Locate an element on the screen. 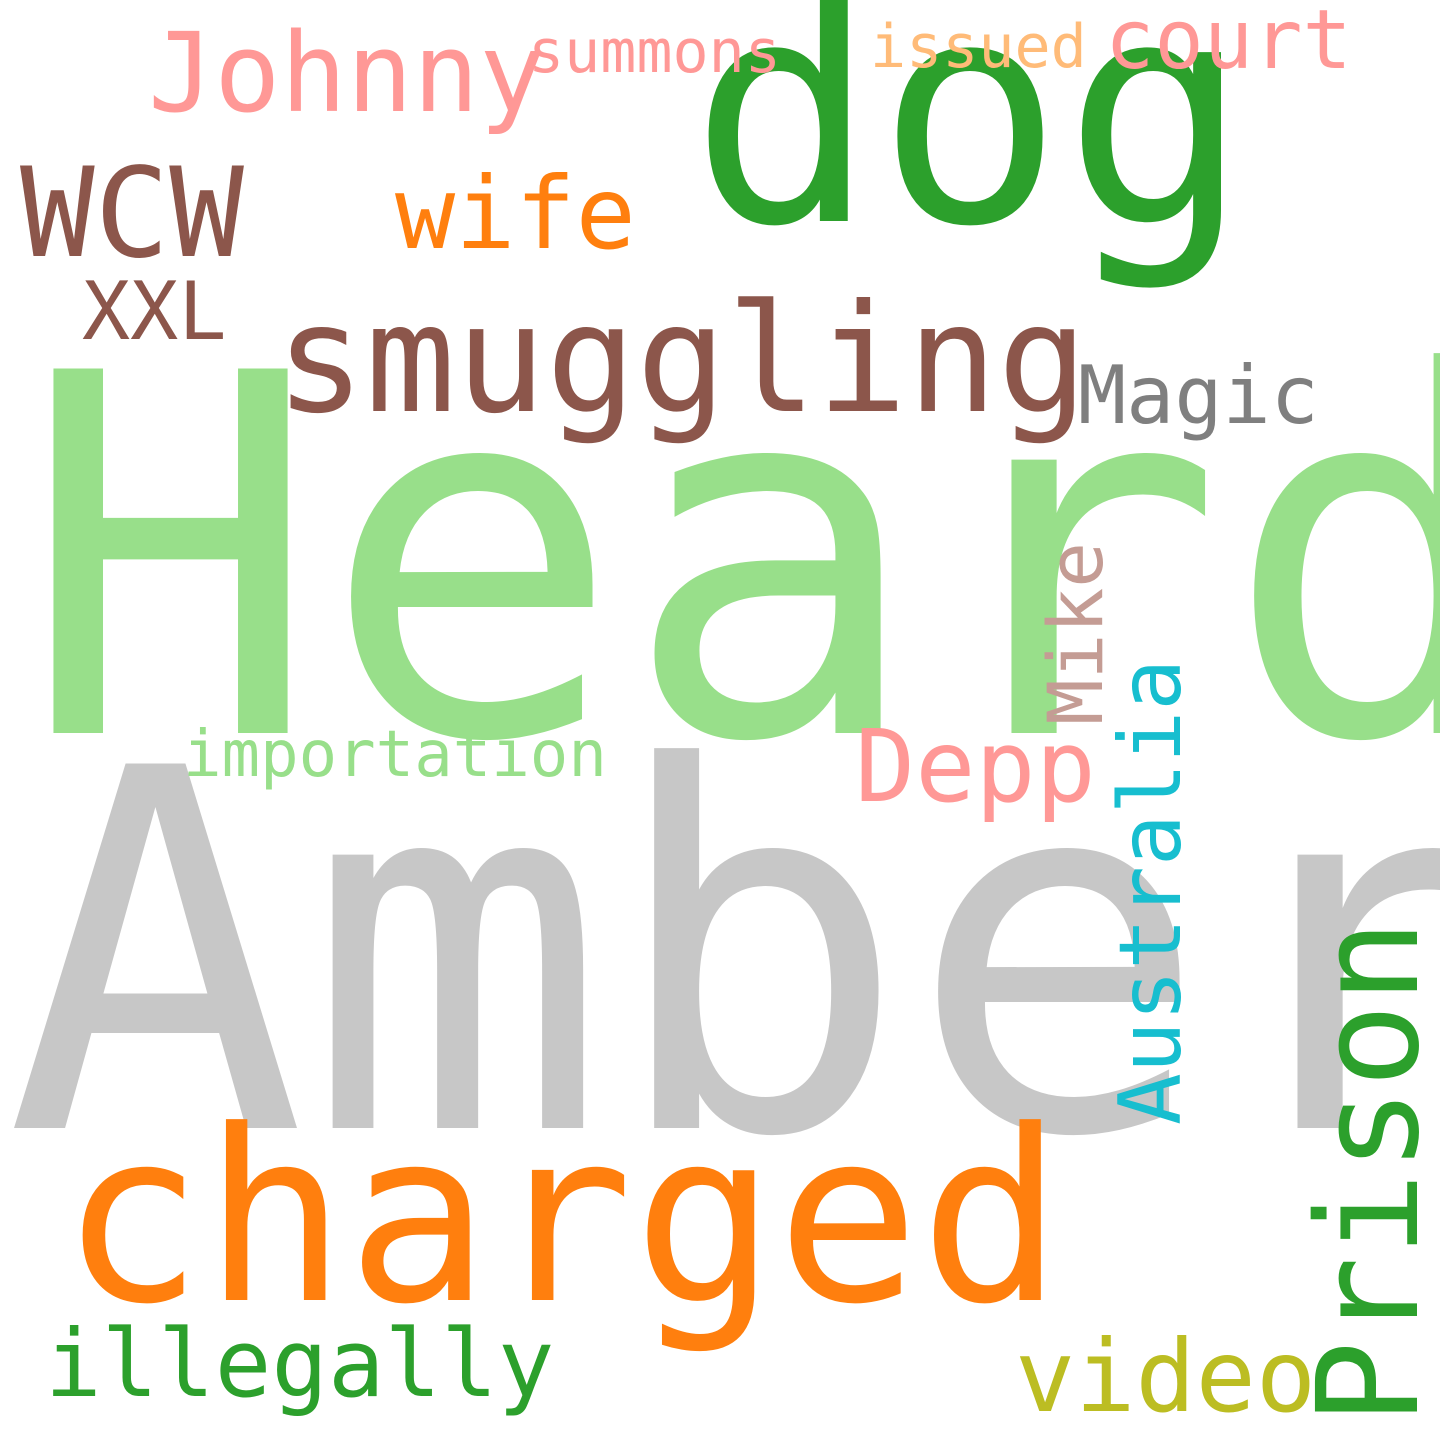 The image size is (1440, 1440). word-charged: charged is located at coordinates (562, 1218).